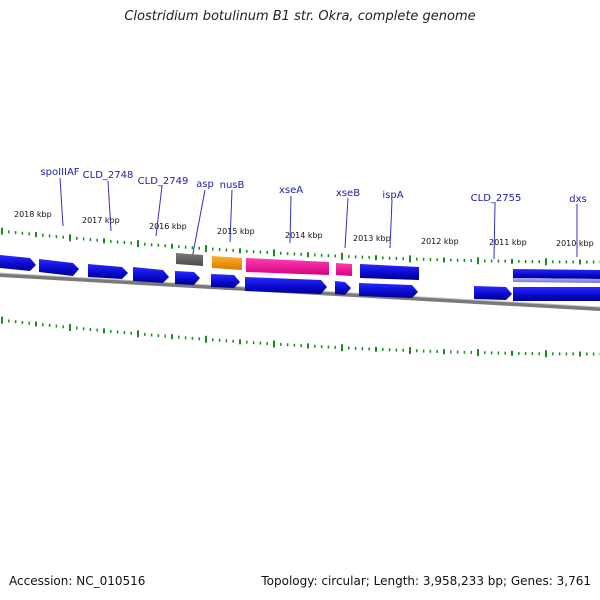 This screenshot has width=600, height=600. Describe the element at coordinates (61, 202) in the screenshot. I see `leader-line-spoIIIAF` at that location.